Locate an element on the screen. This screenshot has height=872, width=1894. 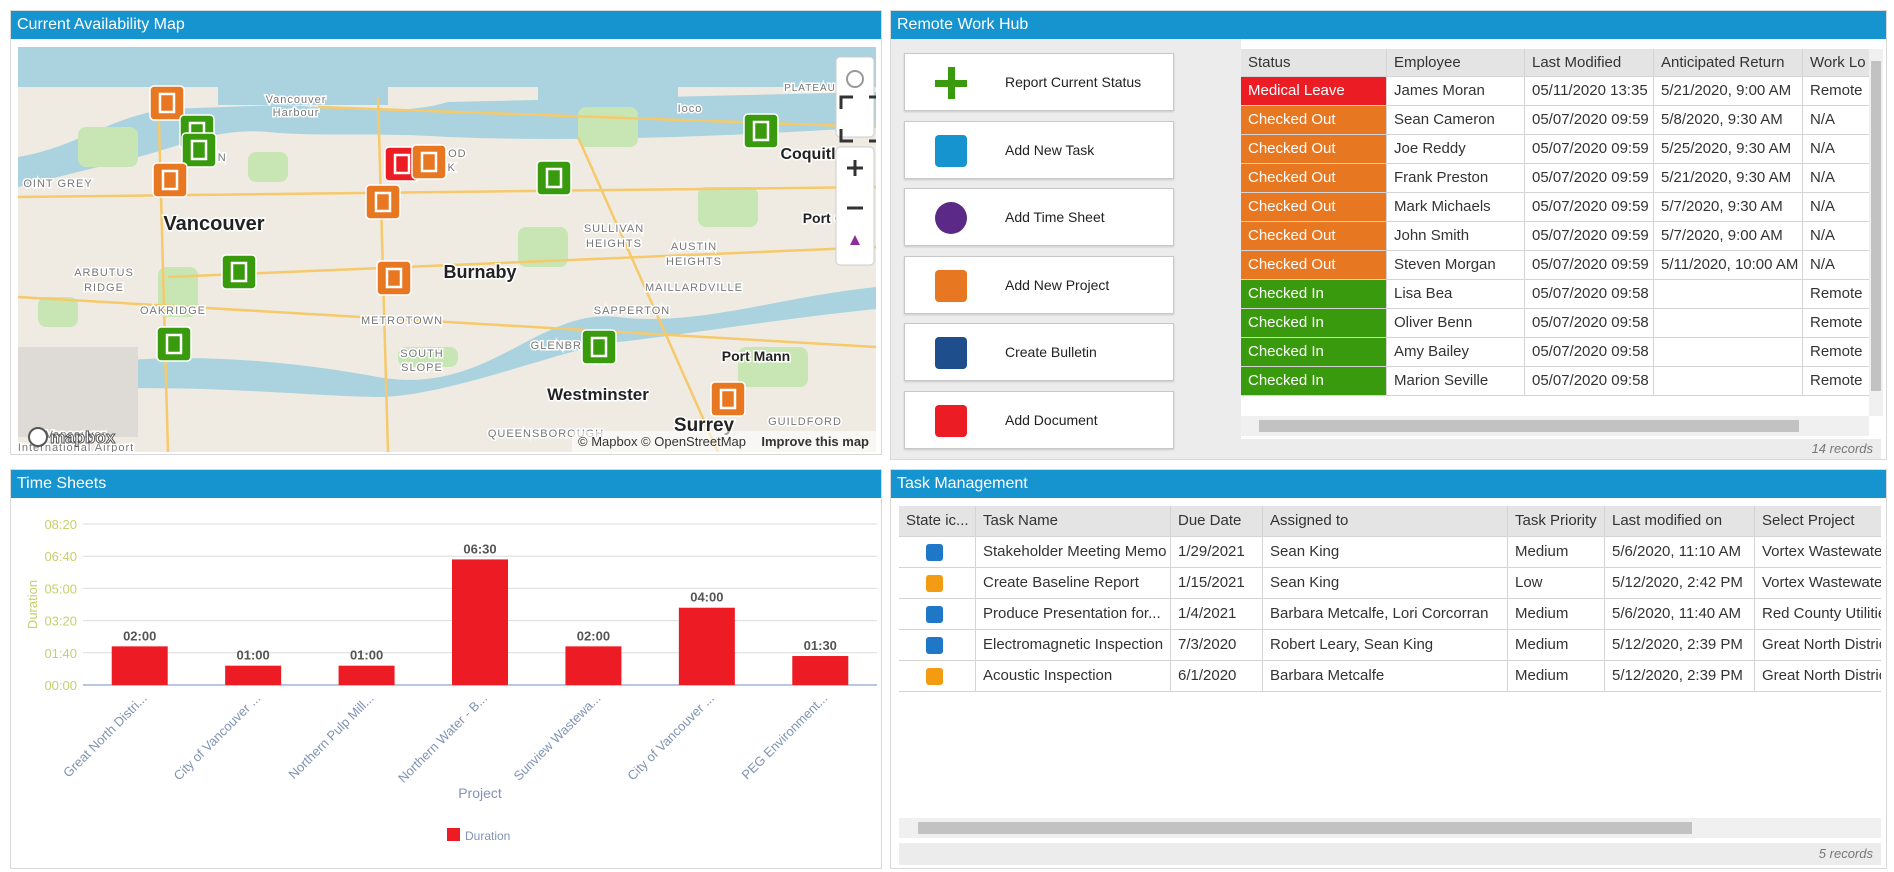
grid-cell: Medium is located at coordinates (1556, 552).